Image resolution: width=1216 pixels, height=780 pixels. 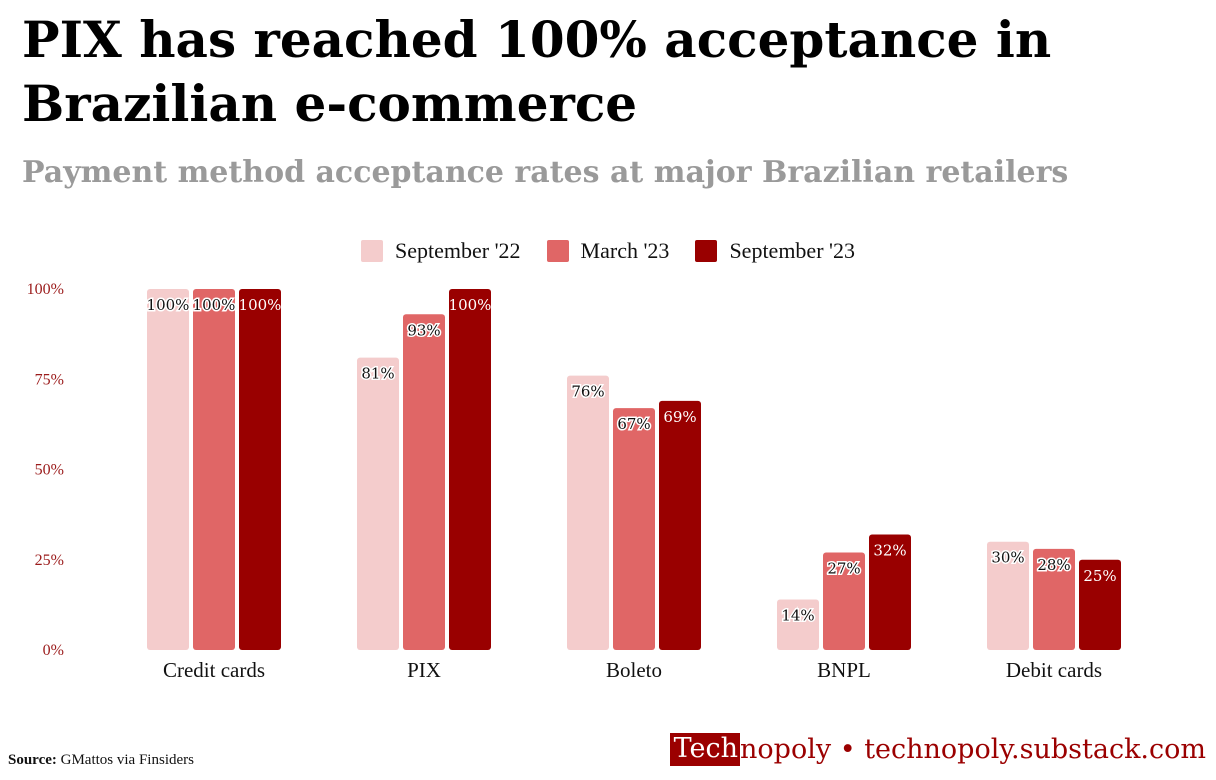 I want to click on x-category-label: Credit cards, so click(x=214, y=670).